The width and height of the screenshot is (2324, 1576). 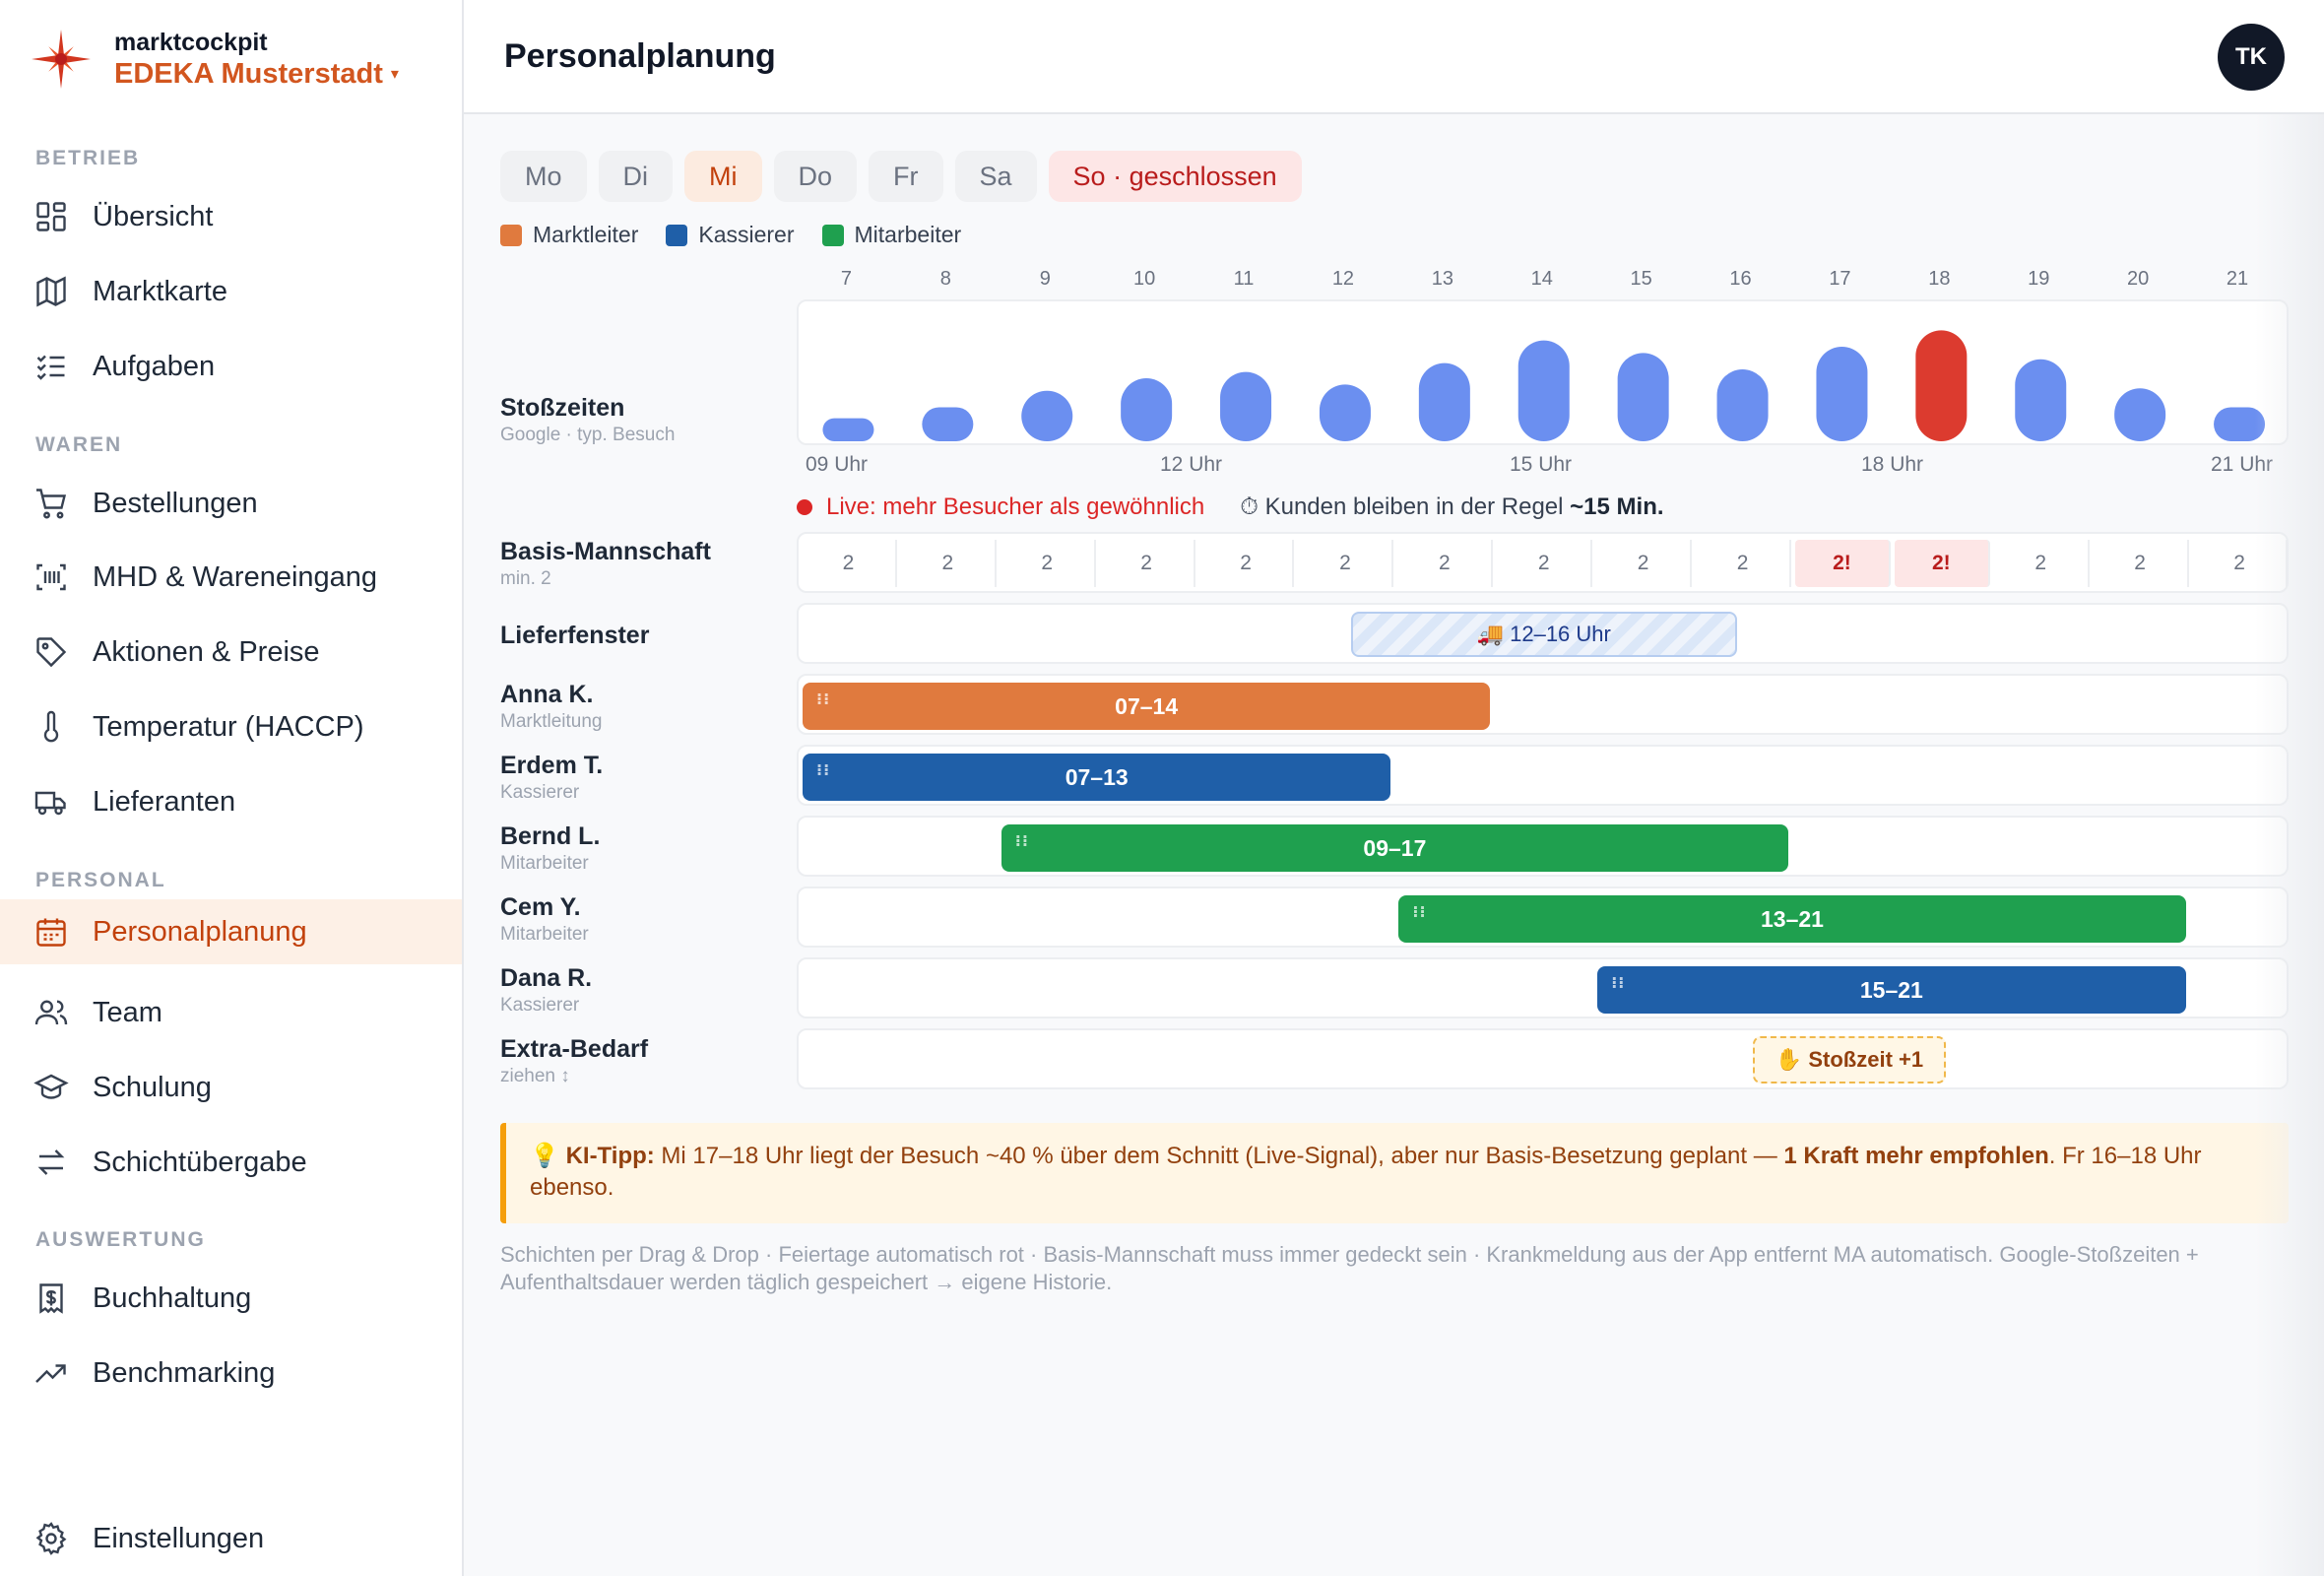 I want to click on shift-label: 09–17, so click(x=1395, y=847).